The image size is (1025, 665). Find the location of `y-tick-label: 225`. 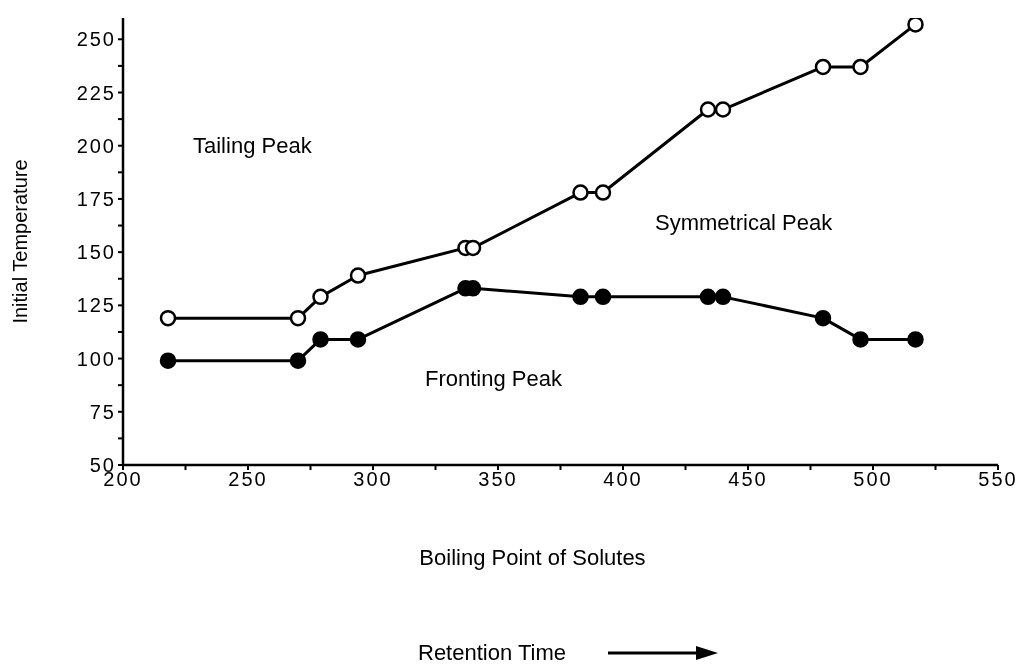

y-tick-label: 225 is located at coordinates (96, 92).